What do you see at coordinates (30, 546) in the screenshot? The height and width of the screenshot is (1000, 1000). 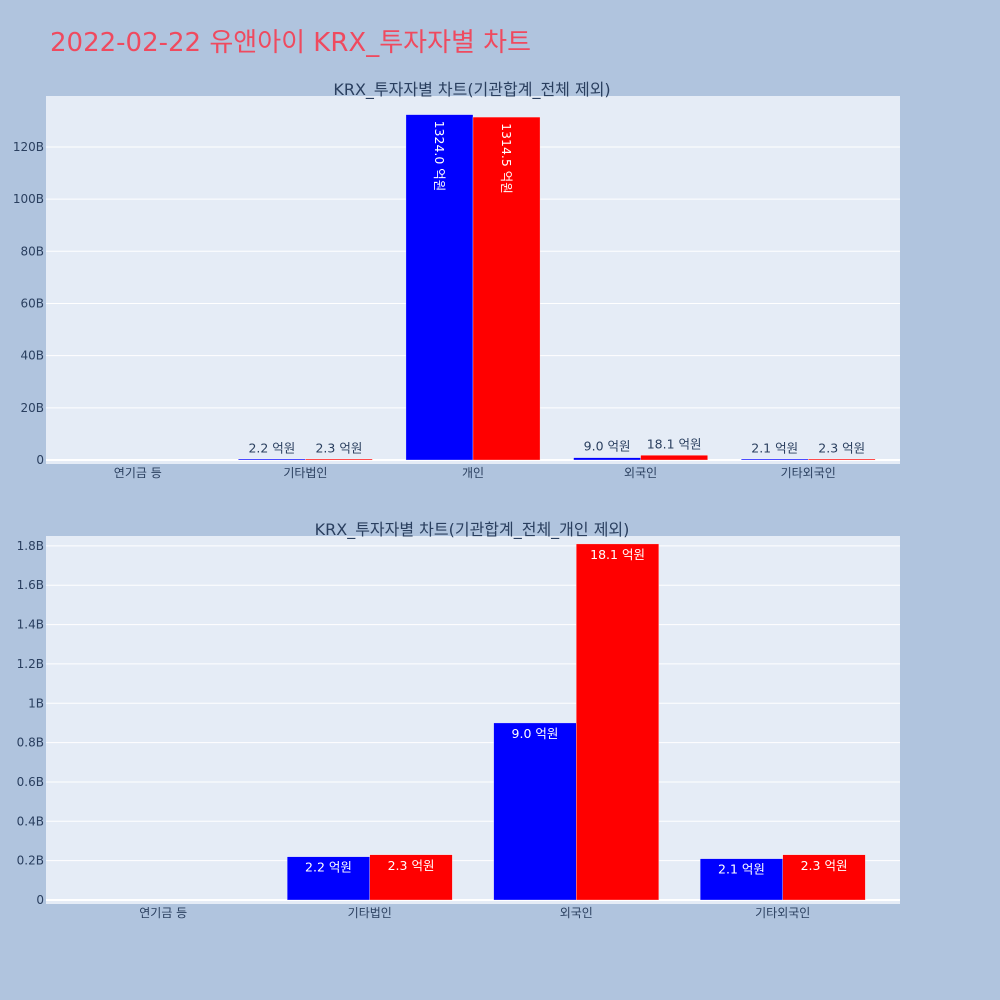 I see `y-tick-label: 1.8B` at bounding box center [30, 546].